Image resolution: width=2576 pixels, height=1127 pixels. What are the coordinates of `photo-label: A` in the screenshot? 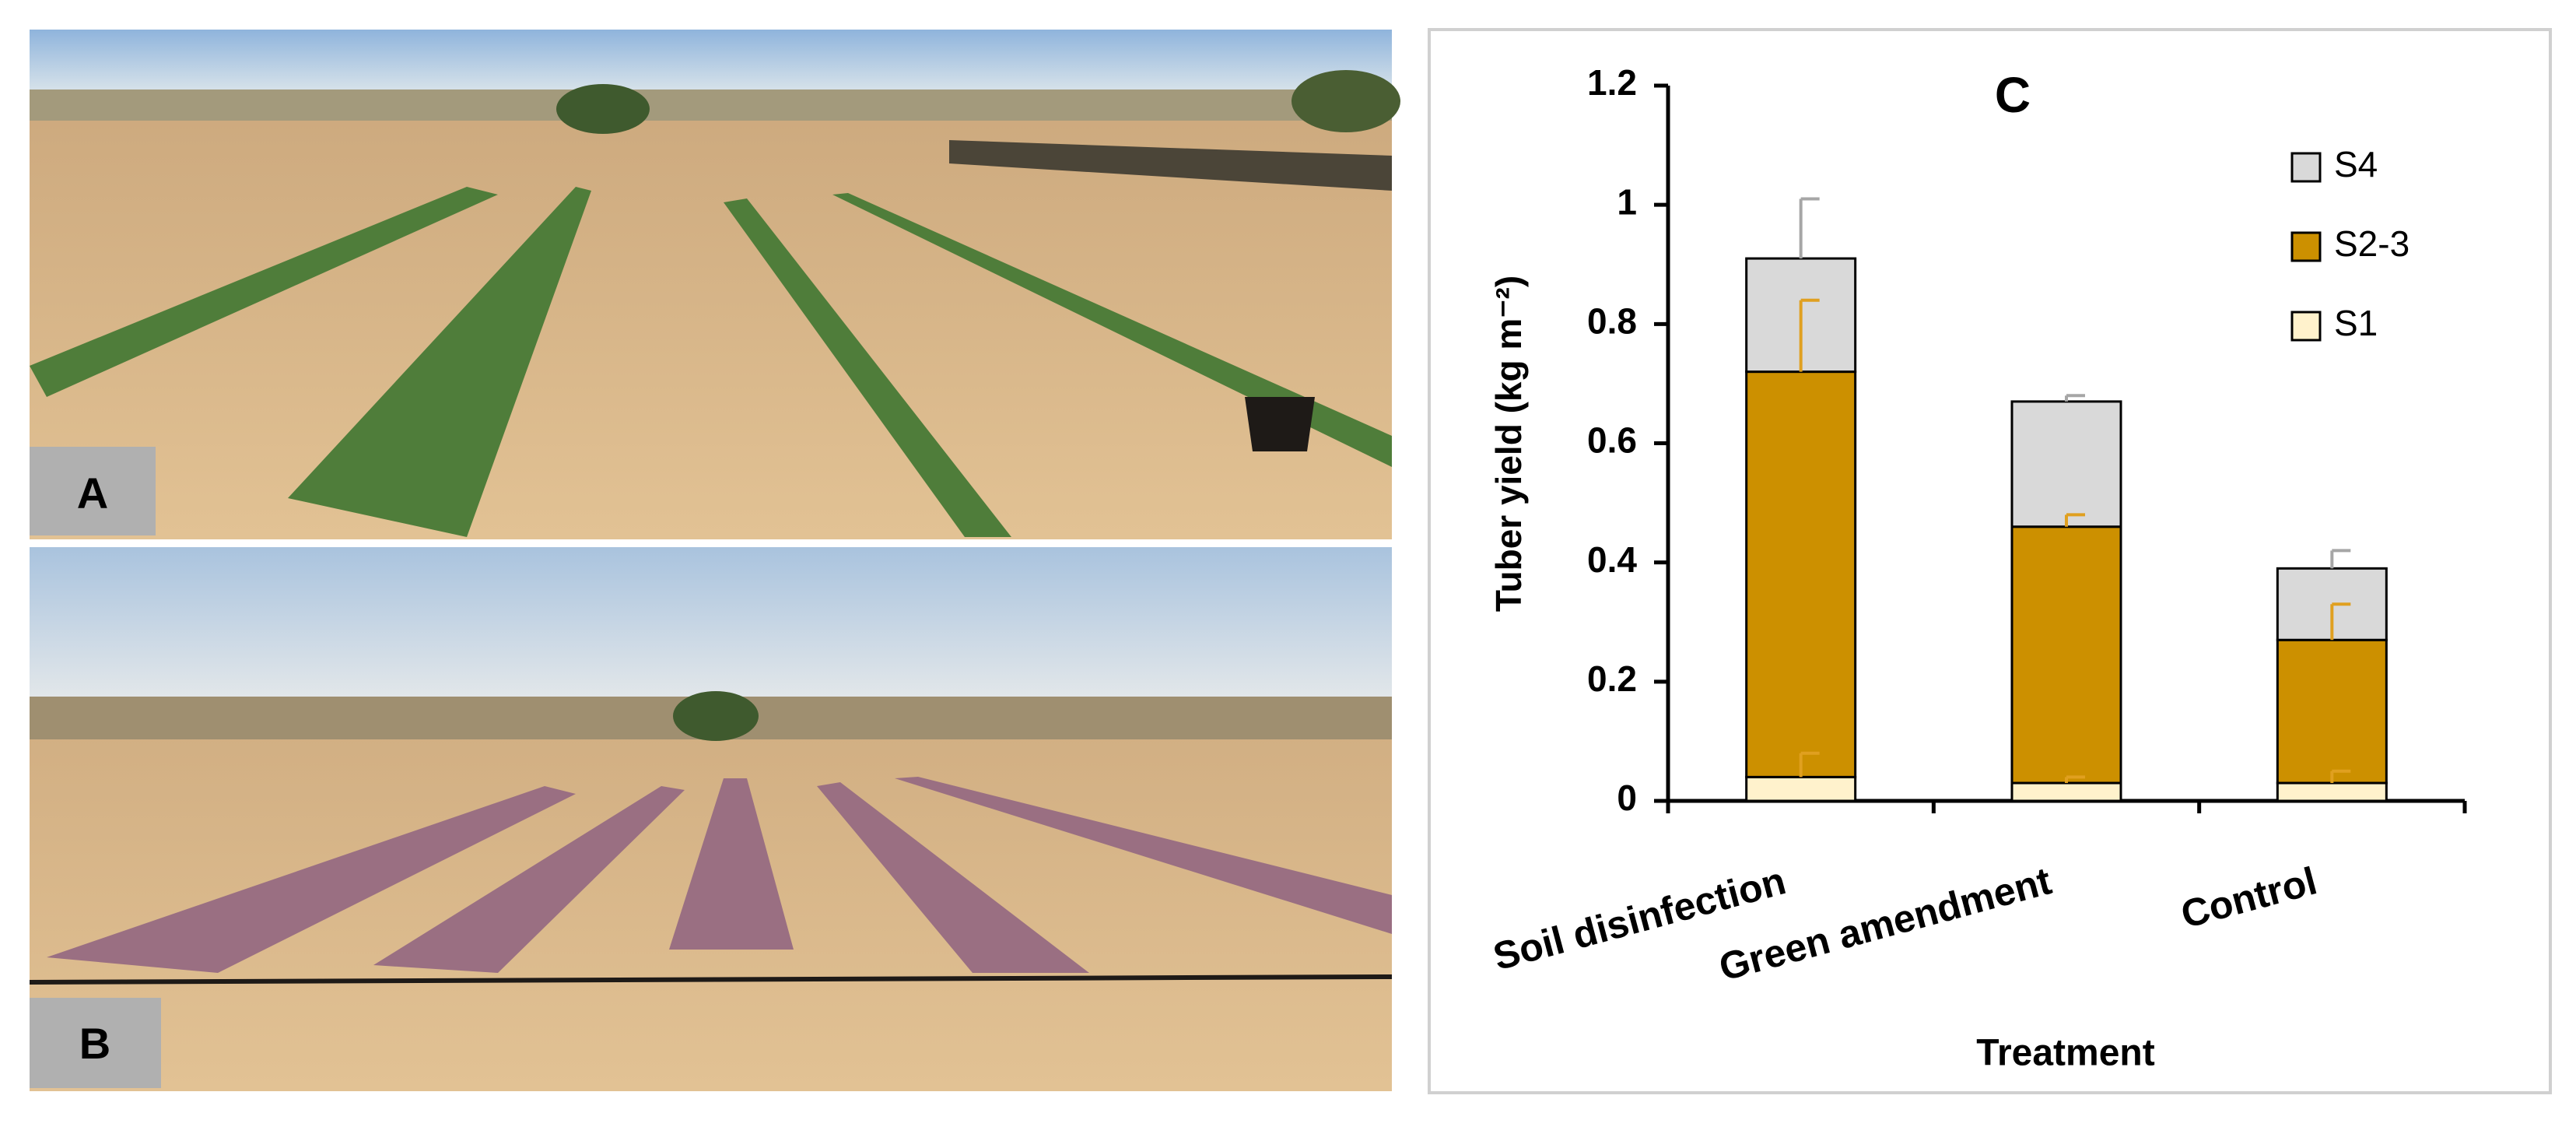 It's located at (93, 493).